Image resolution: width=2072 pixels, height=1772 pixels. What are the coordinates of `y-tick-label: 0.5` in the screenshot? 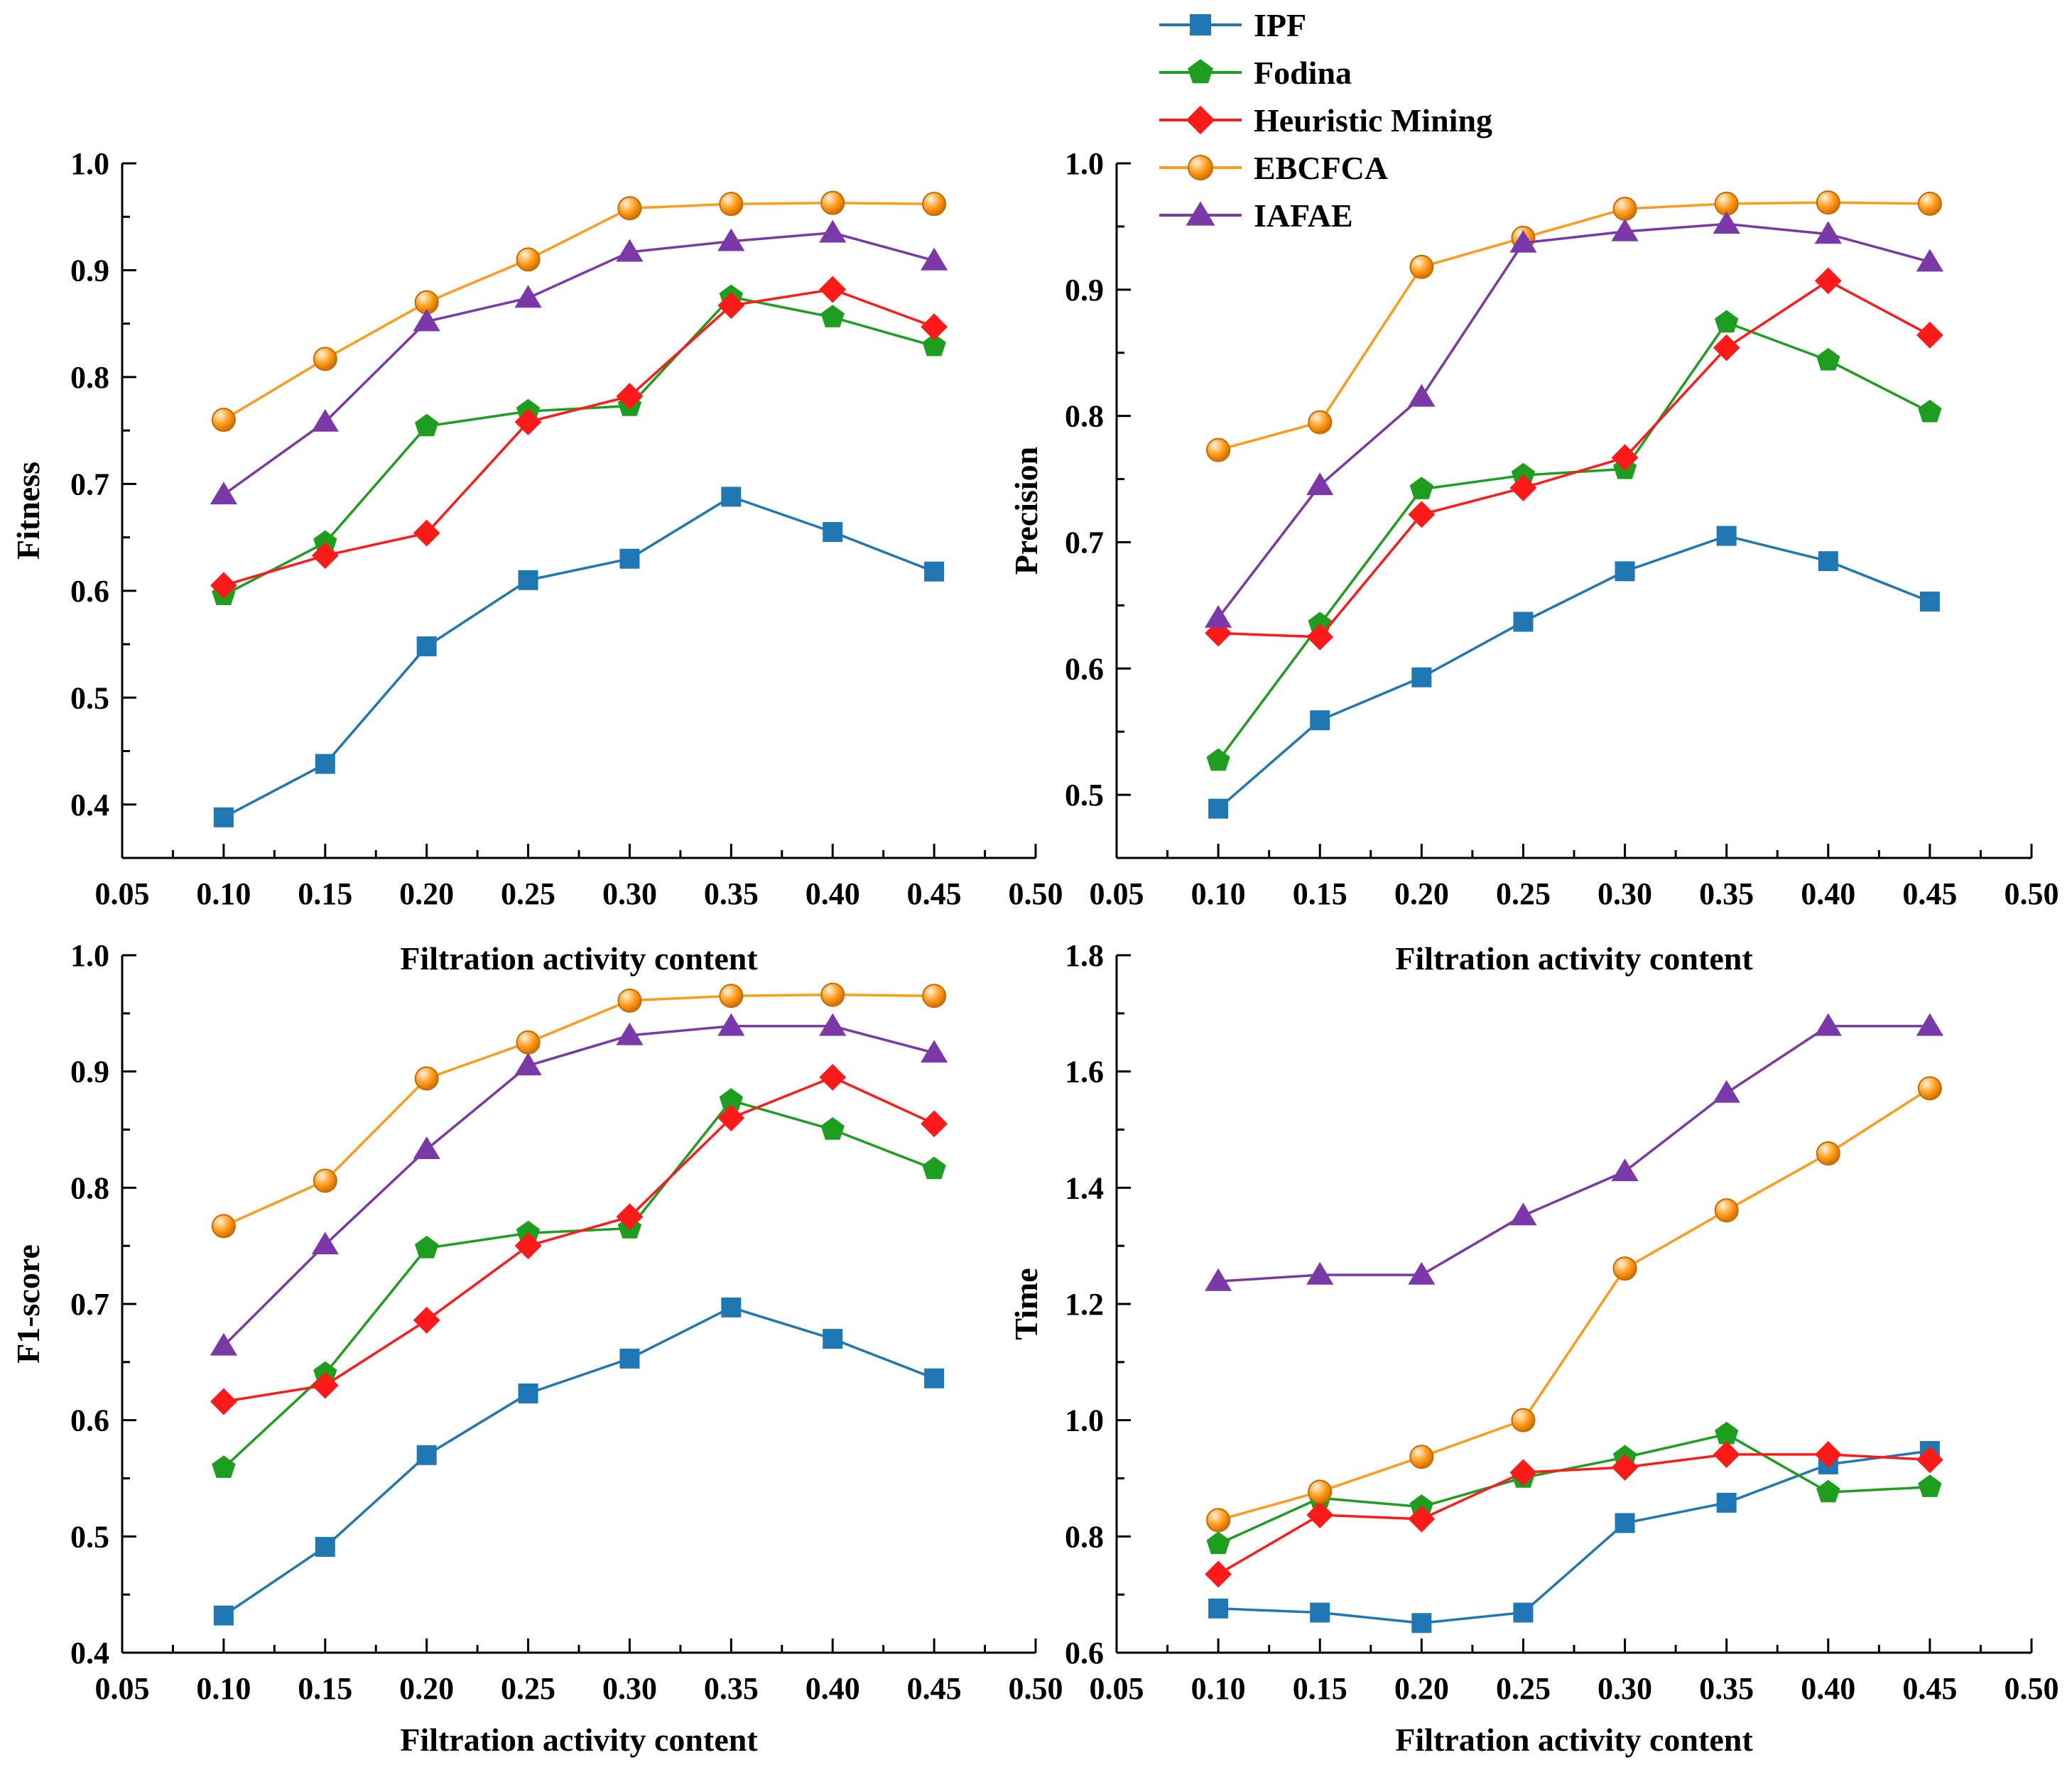 It's located at (1084, 795).